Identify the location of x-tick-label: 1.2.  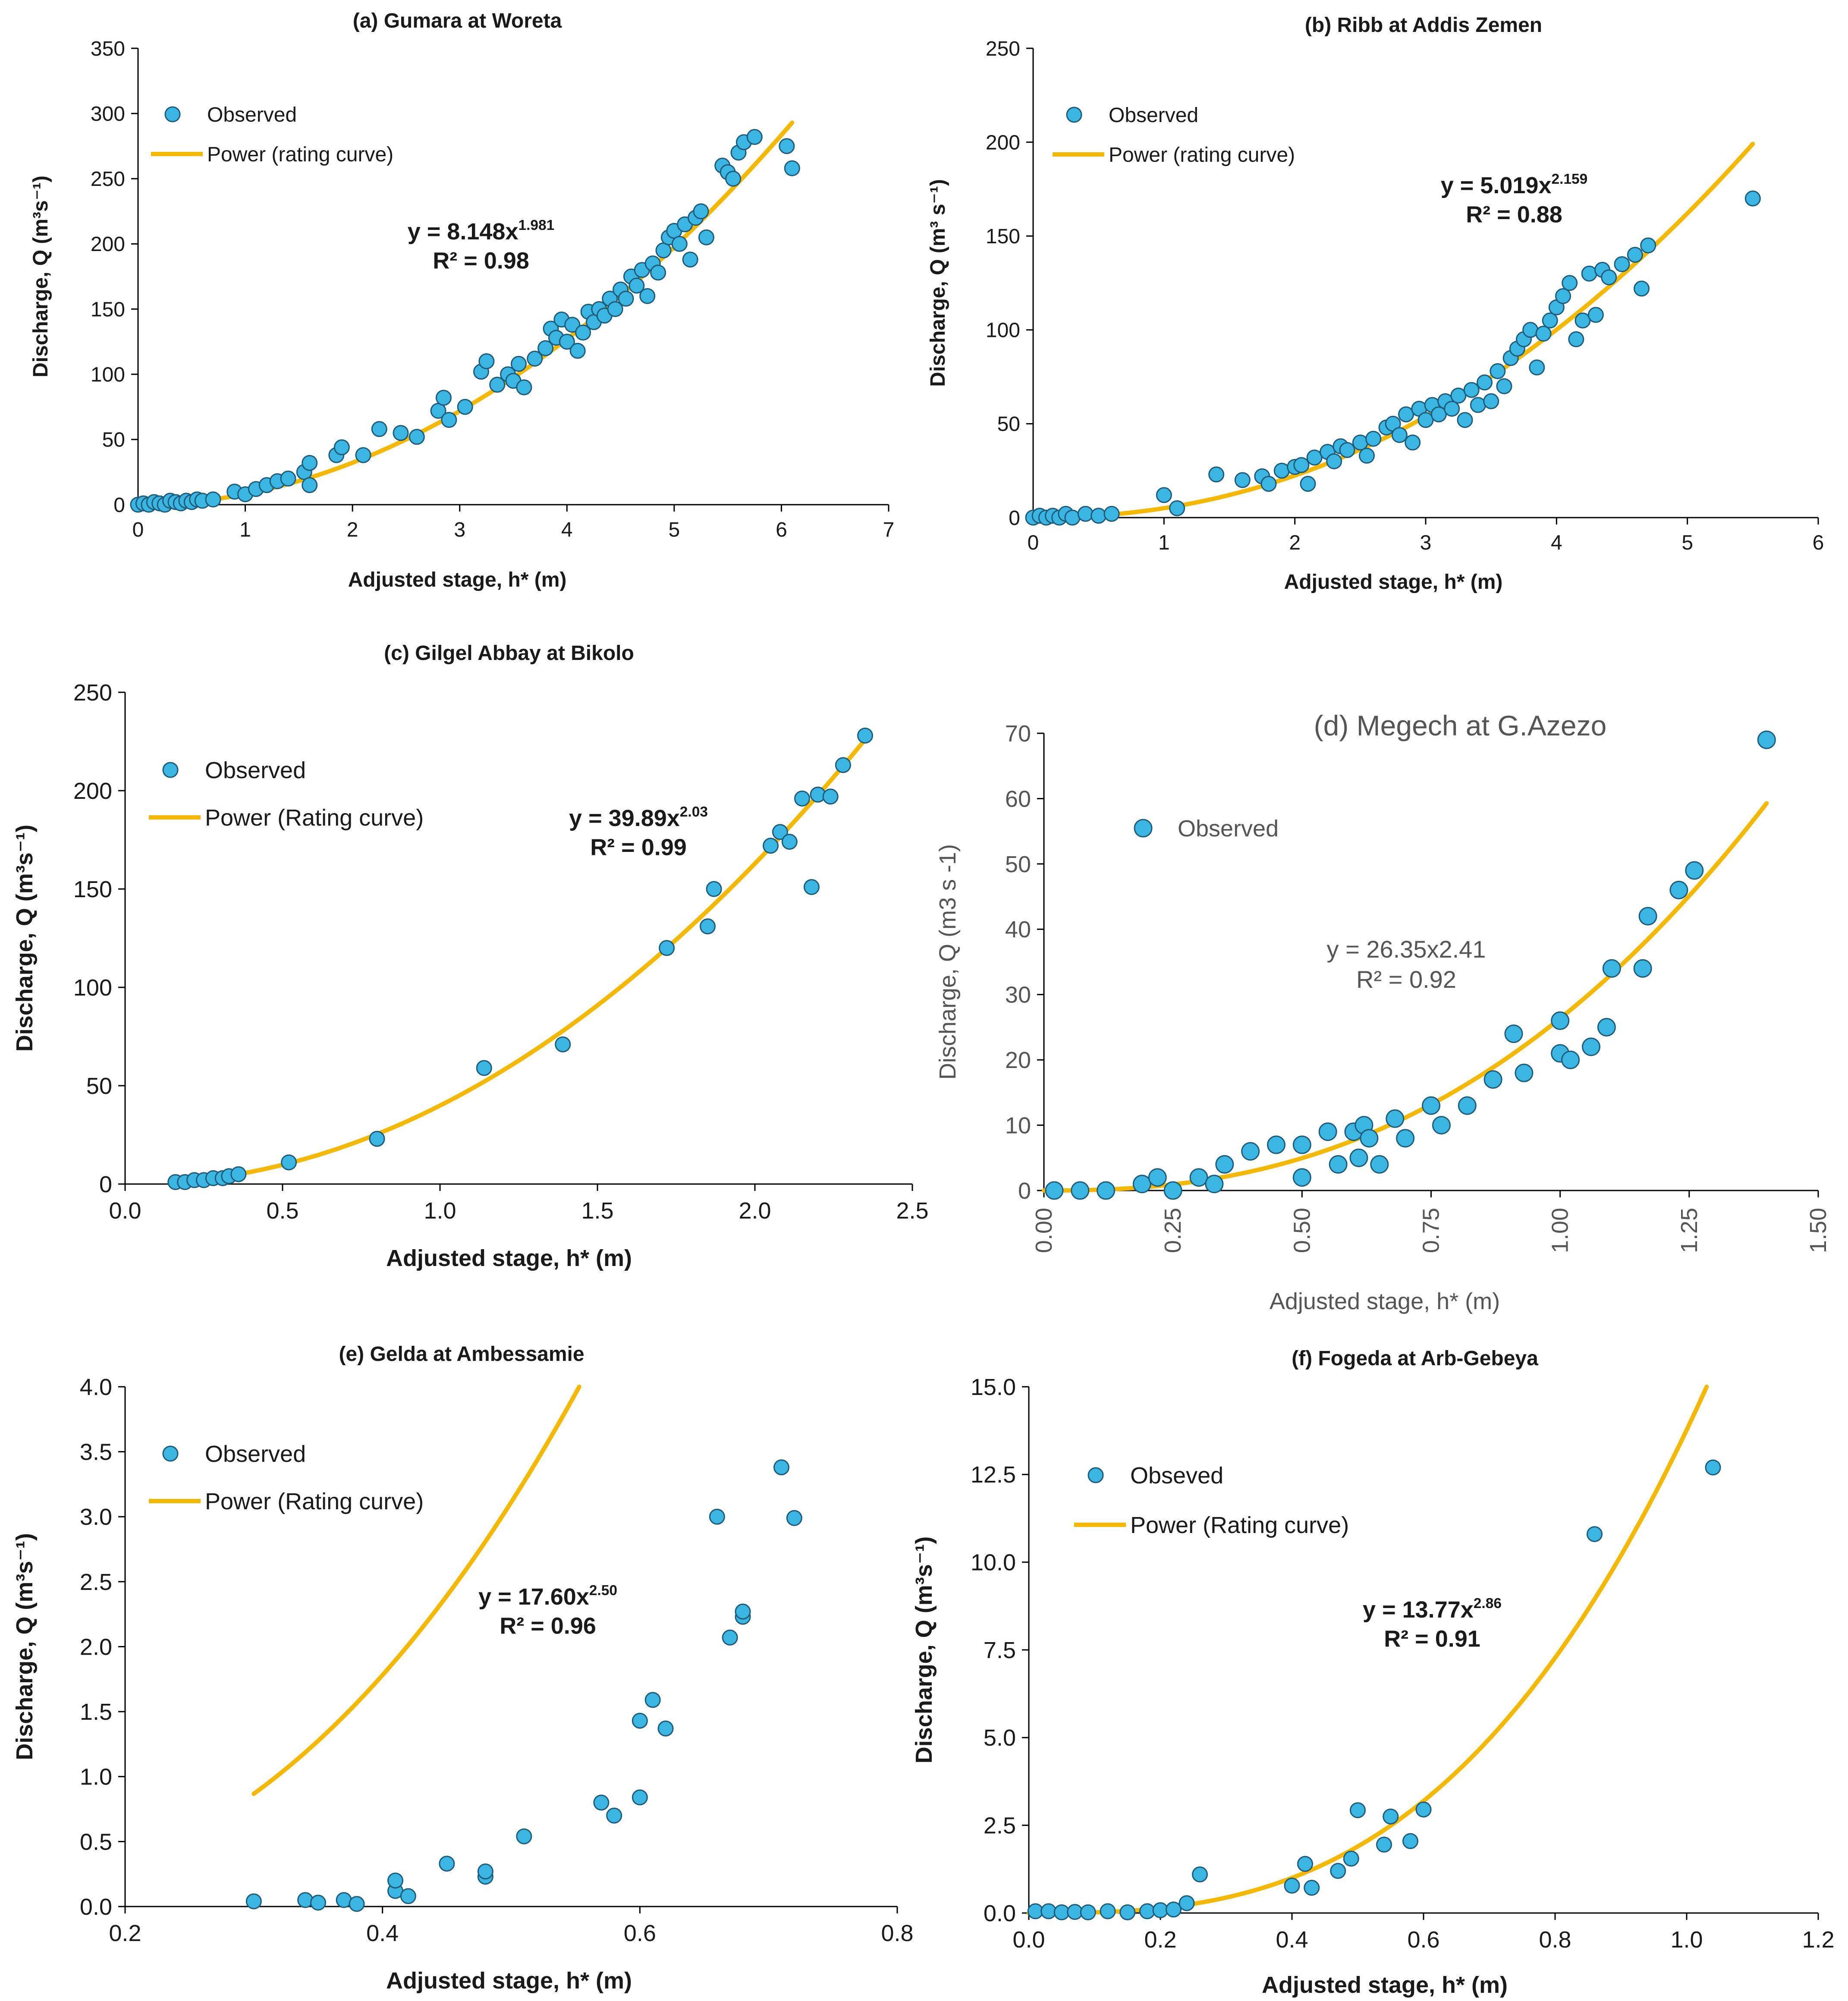
(1818, 1940).